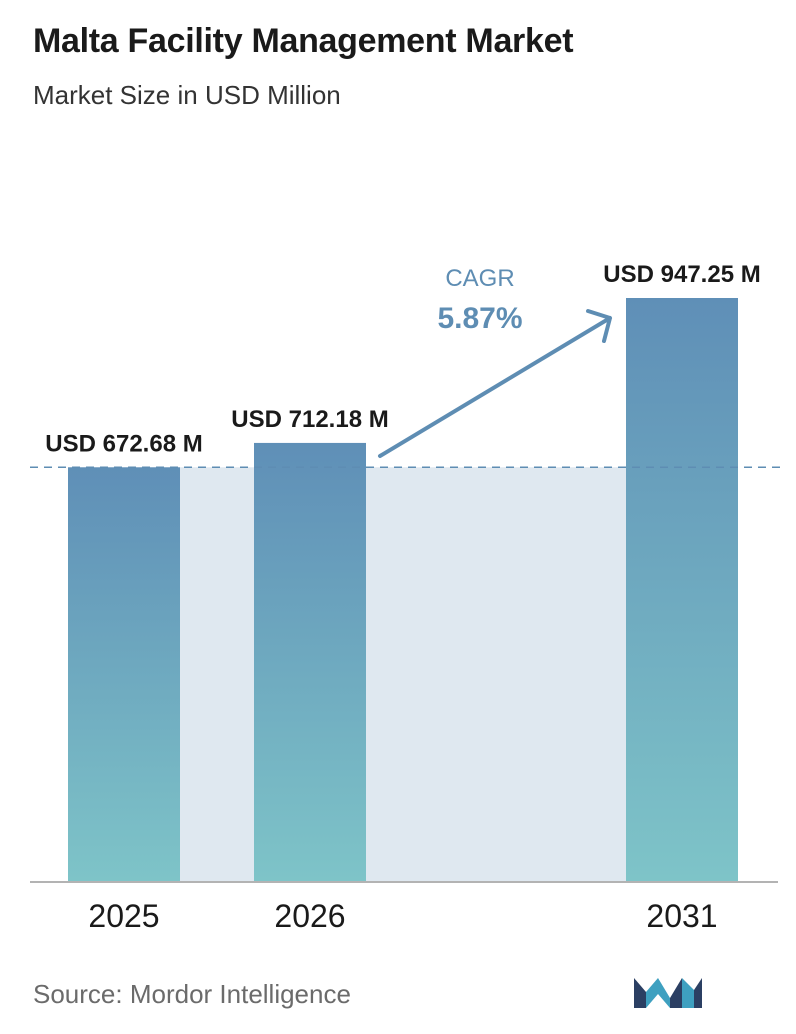 Image resolution: width=796 pixels, height=1034 pixels. Describe the element at coordinates (124, 674) in the screenshot. I see `bar-2025` at that location.